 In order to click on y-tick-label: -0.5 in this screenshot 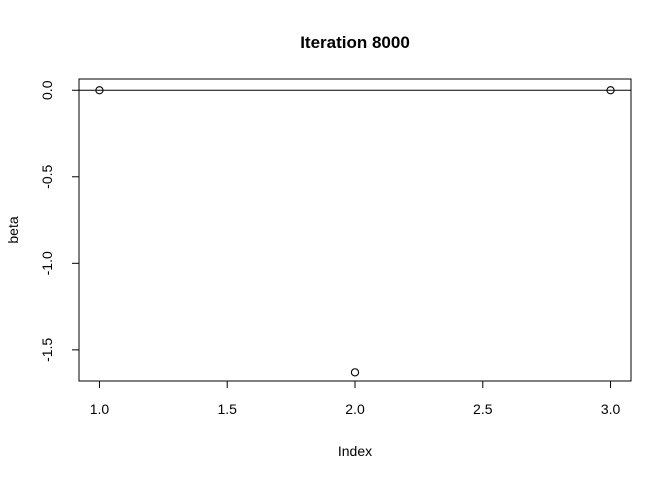, I will do `click(47, 177)`.